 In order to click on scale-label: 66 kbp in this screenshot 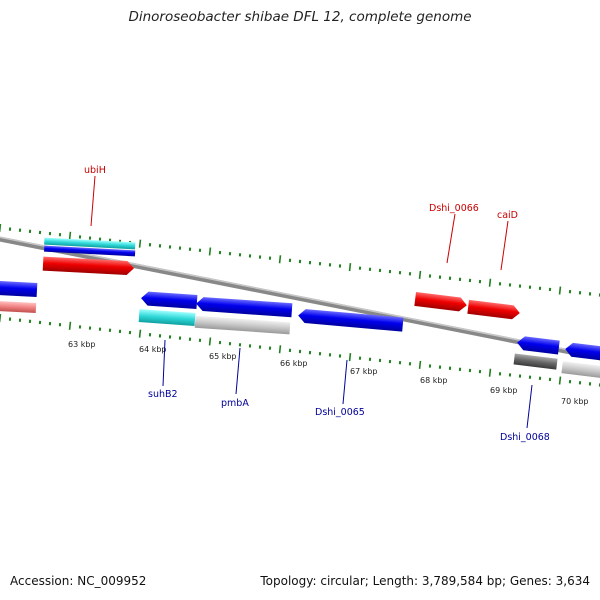, I will do `click(294, 363)`.